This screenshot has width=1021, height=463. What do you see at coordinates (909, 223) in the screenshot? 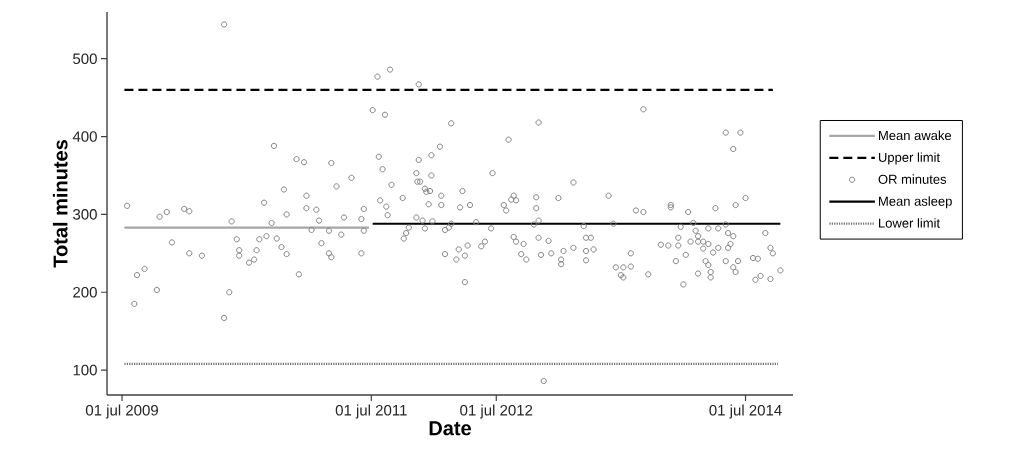
I see `legend-label: Lower limit` at bounding box center [909, 223].